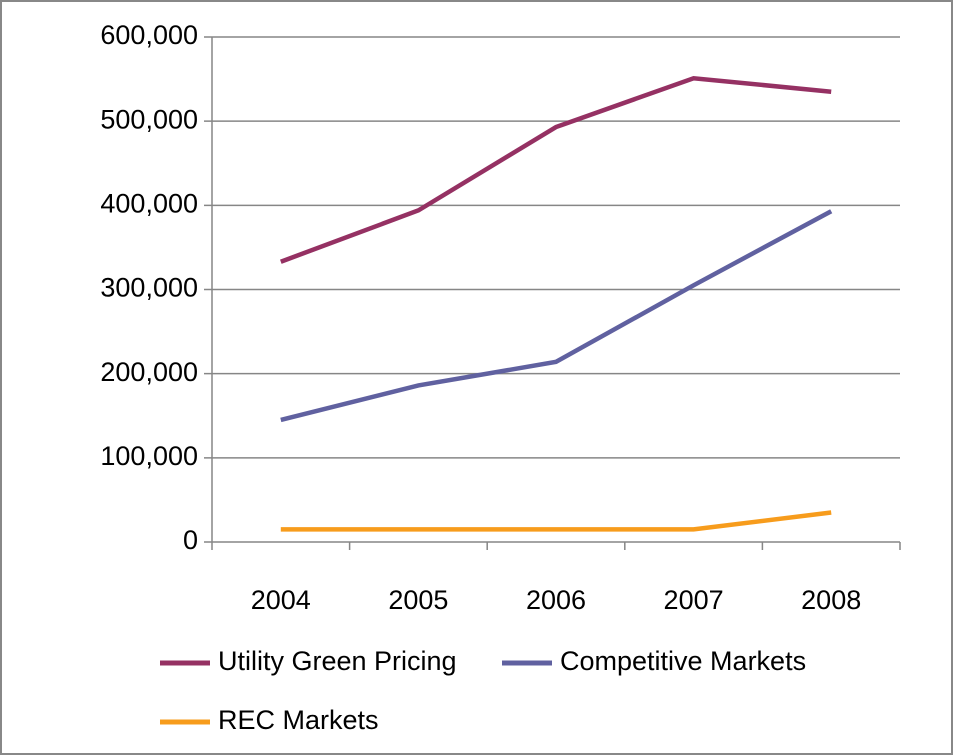 This screenshot has height=755, width=953. I want to click on x-tick-label: 2006, so click(556, 600).